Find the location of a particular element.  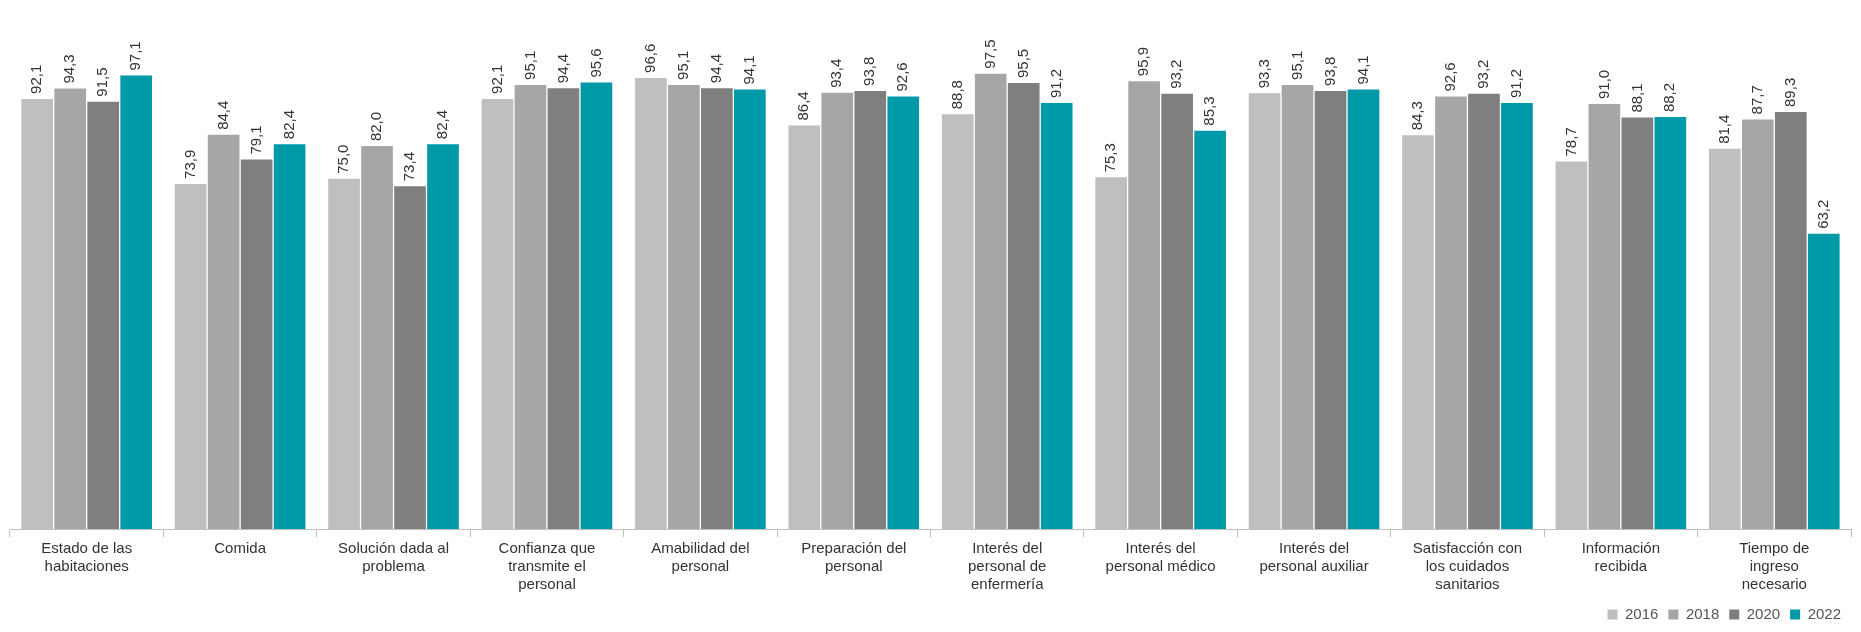

data-label: 78,7 is located at coordinates (1570, 142).